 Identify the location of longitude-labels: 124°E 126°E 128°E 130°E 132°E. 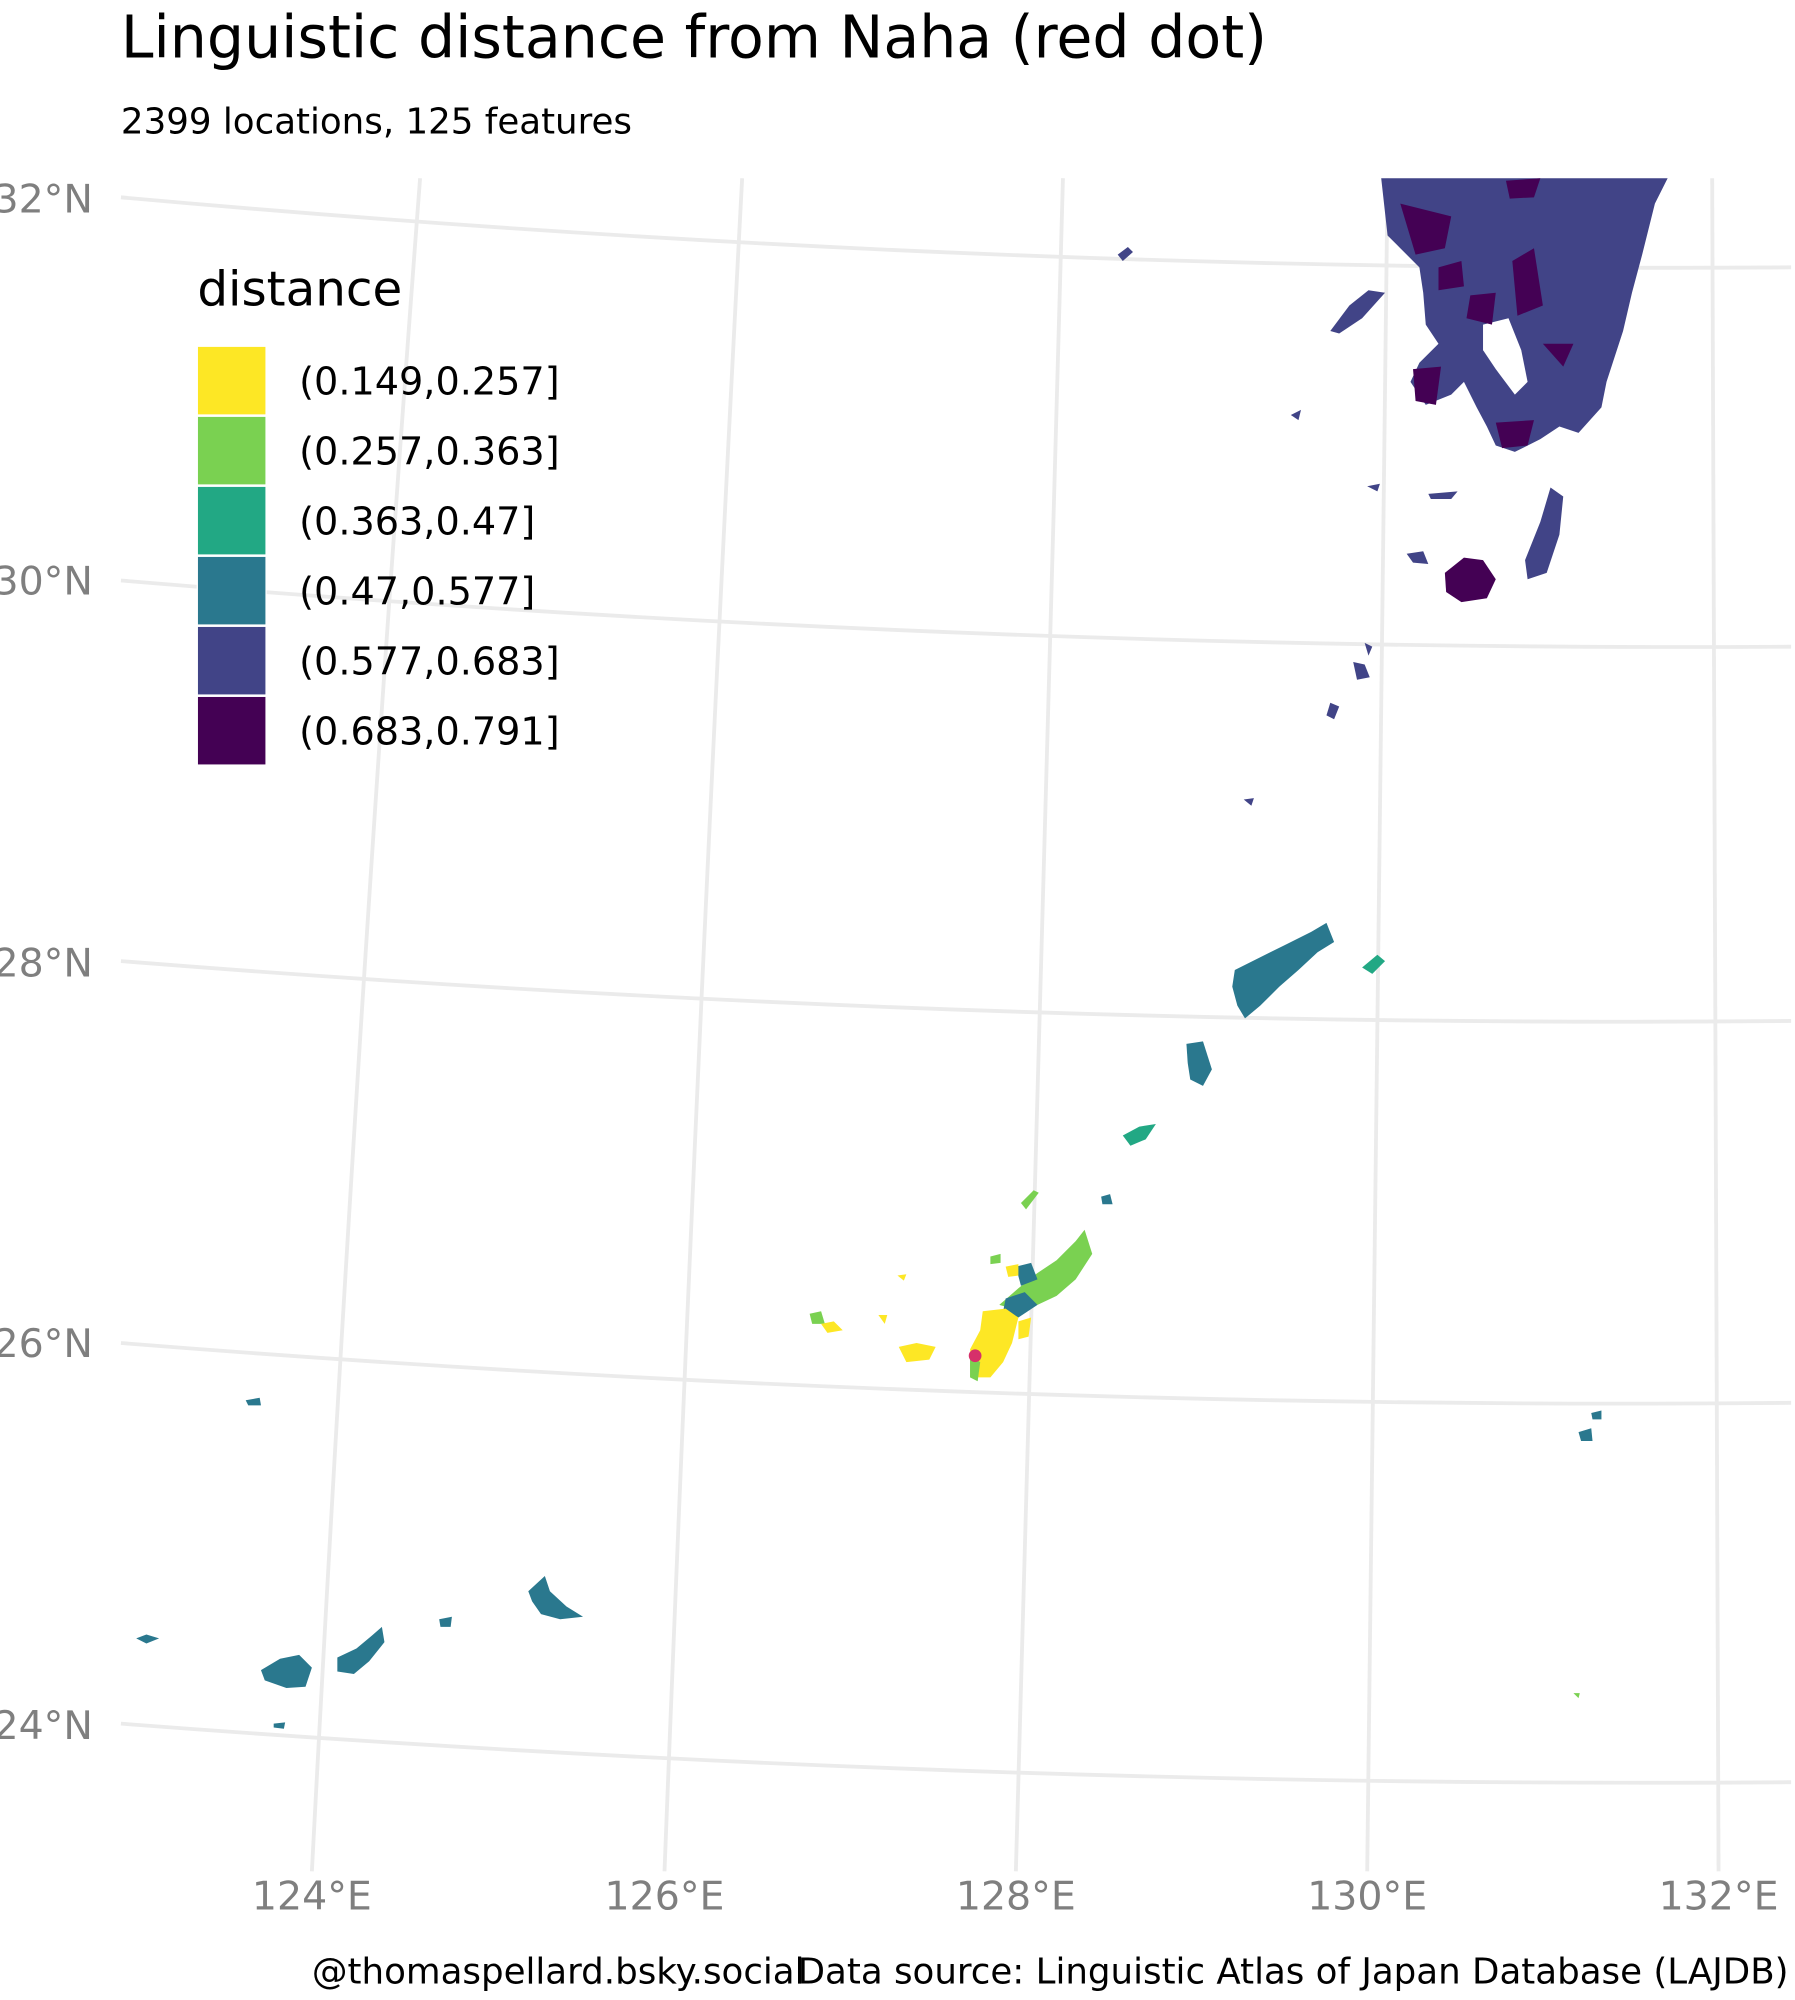
(1015, 1897).